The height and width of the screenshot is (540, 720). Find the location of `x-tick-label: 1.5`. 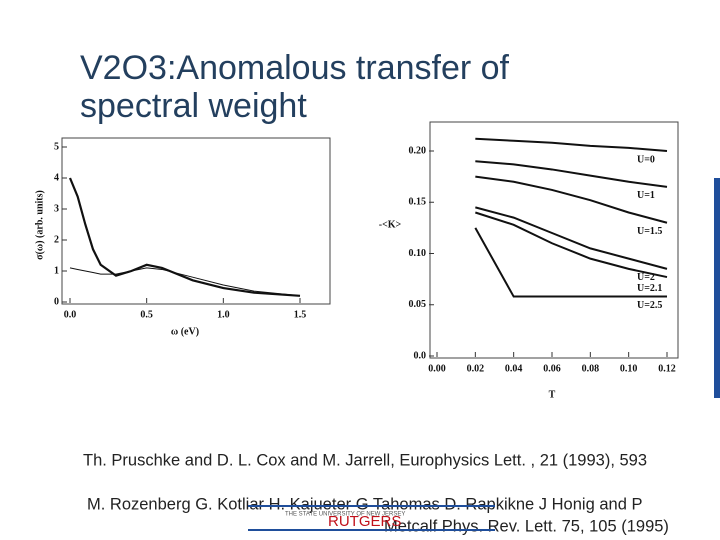

x-tick-label: 1.5 is located at coordinates (300, 314).